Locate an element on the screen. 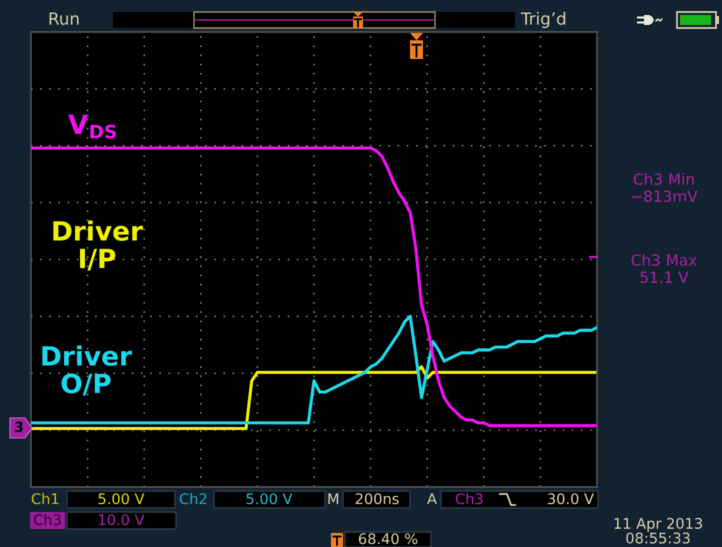 The width and height of the screenshot is (722, 547). text: A is located at coordinates (432, 498).